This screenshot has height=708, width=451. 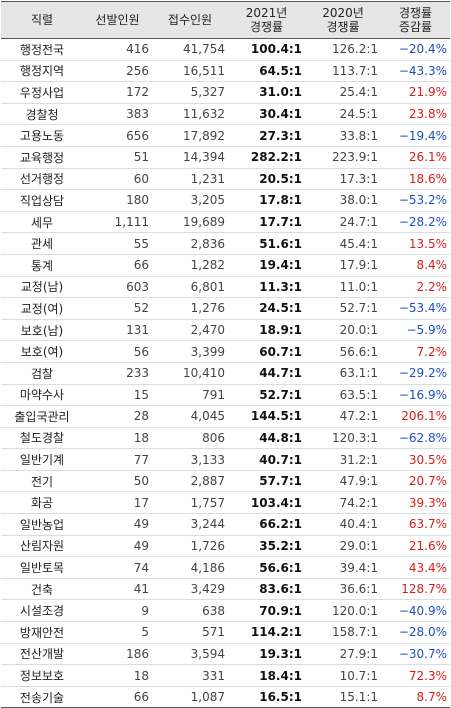 What do you see at coordinates (42, 351) in the screenshot?
I see `cell-name: 보호(여)` at bounding box center [42, 351].